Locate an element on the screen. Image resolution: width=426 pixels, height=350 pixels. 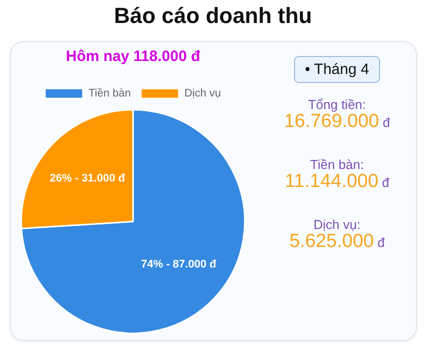
text: Tổng tiền: is located at coordinates (337, 104).